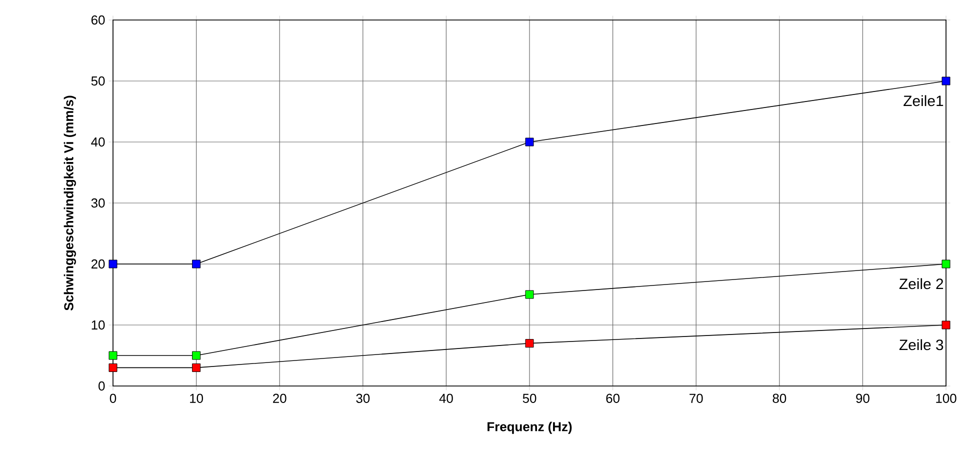 This screenshot has height=470, width=967. I want to click on y-tick-label: 50, so click(98, 81).